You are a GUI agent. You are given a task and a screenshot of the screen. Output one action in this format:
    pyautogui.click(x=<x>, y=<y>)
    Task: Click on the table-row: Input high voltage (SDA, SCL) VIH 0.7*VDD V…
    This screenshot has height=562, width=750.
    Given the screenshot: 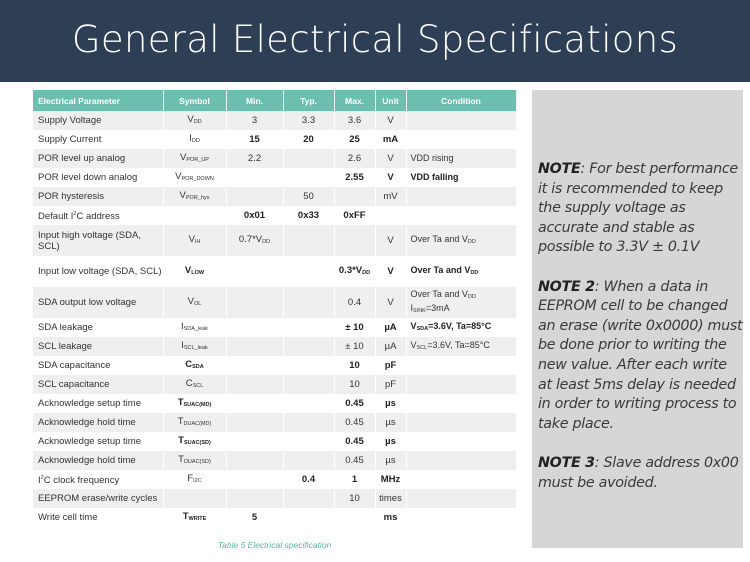 What is the action you would take?
    pyautogui.click(x=275, y=240)
    